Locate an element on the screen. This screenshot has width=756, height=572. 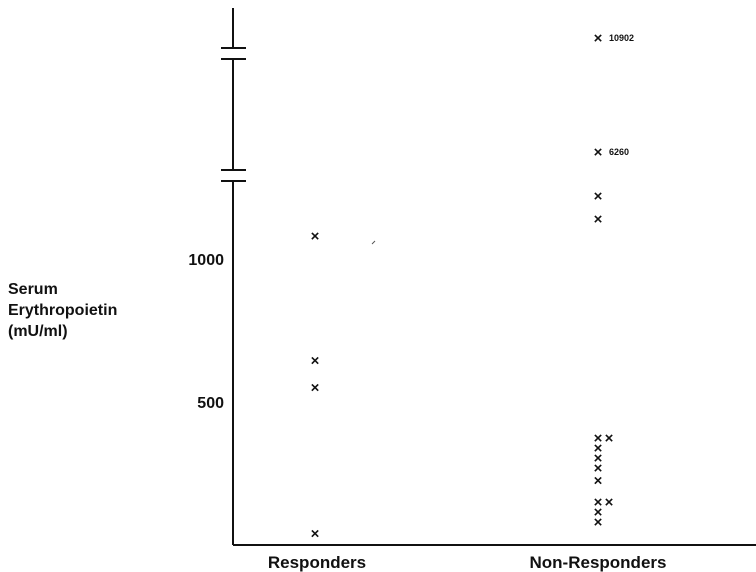
y-axis-label-line: Erythropoietin is located at coordinates (63, 310).